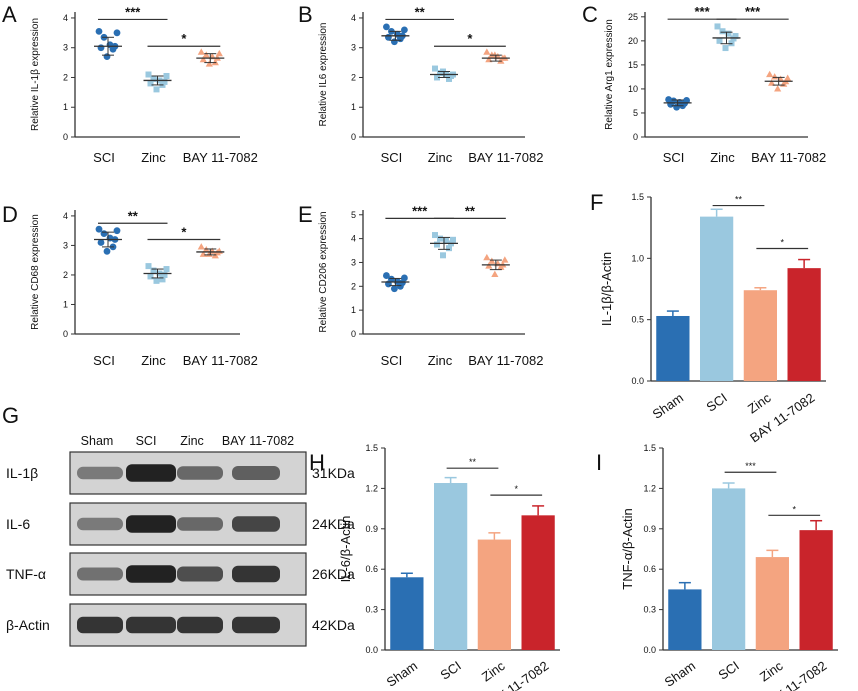  What do you see at coordinates (323, 271) in the screenshot?
I see `panel-e-y-axis-label: Relative CD206 expression` at bounding box center [323, 271].